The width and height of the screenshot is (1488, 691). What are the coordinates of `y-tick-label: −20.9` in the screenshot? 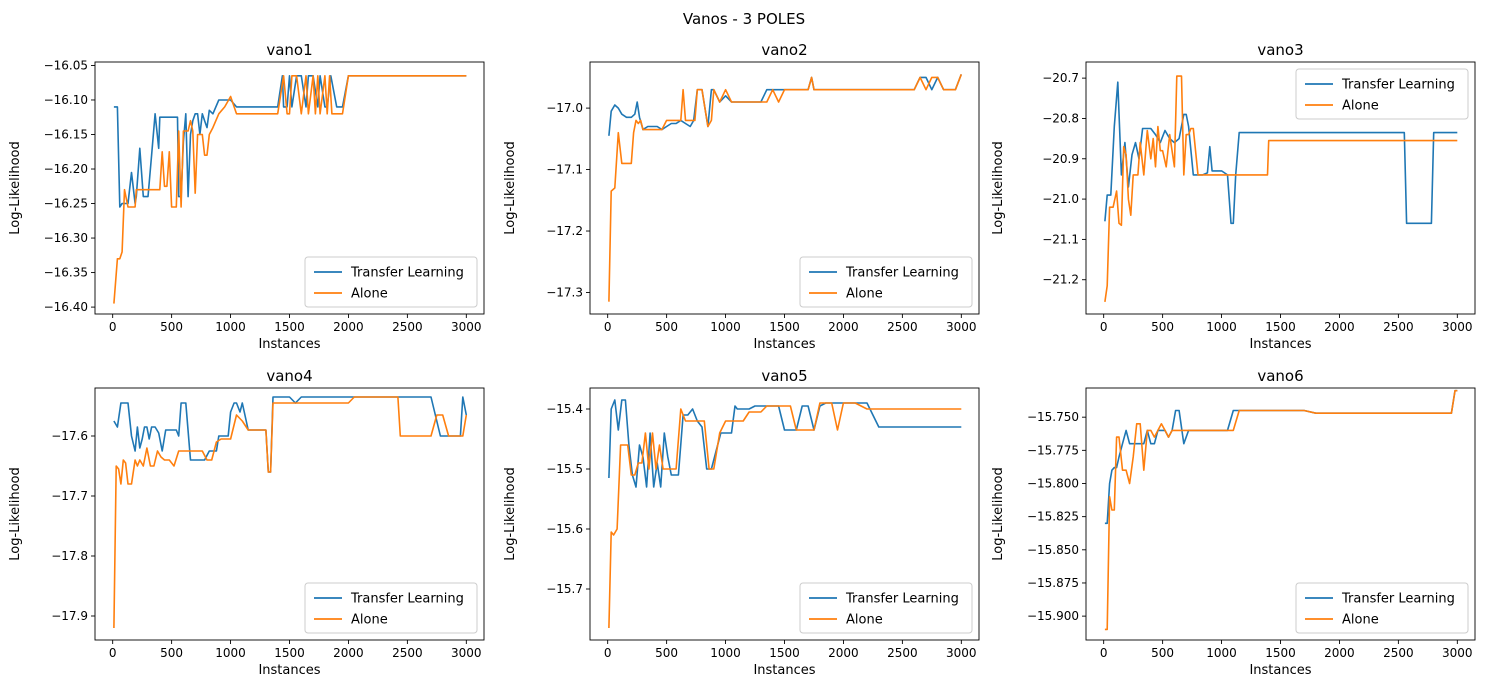 It's located at (1060, 159).